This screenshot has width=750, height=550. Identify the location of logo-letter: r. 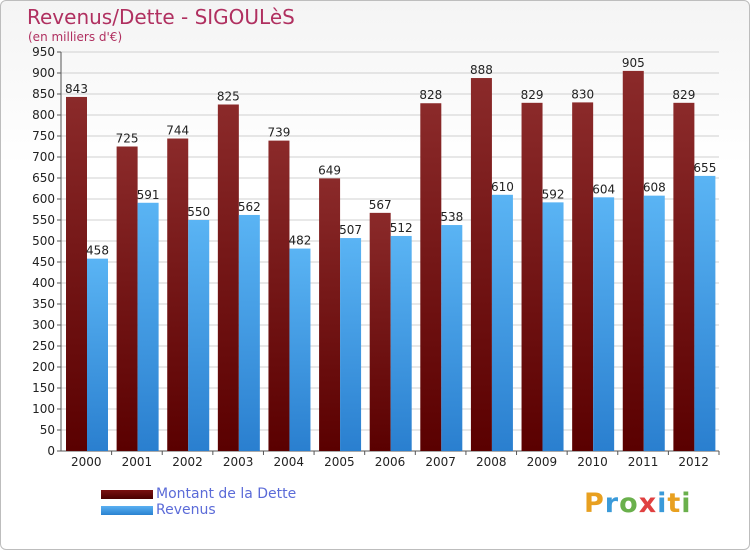
(612, 503).